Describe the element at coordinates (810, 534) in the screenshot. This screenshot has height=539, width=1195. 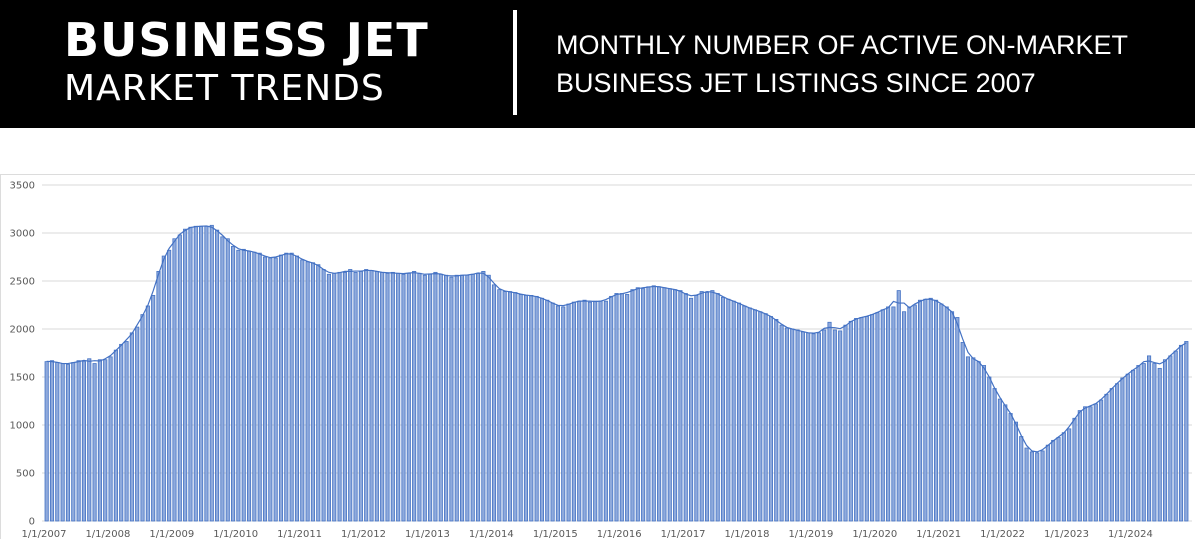
I see `x-tick-label: 1/1/2019` at that location.